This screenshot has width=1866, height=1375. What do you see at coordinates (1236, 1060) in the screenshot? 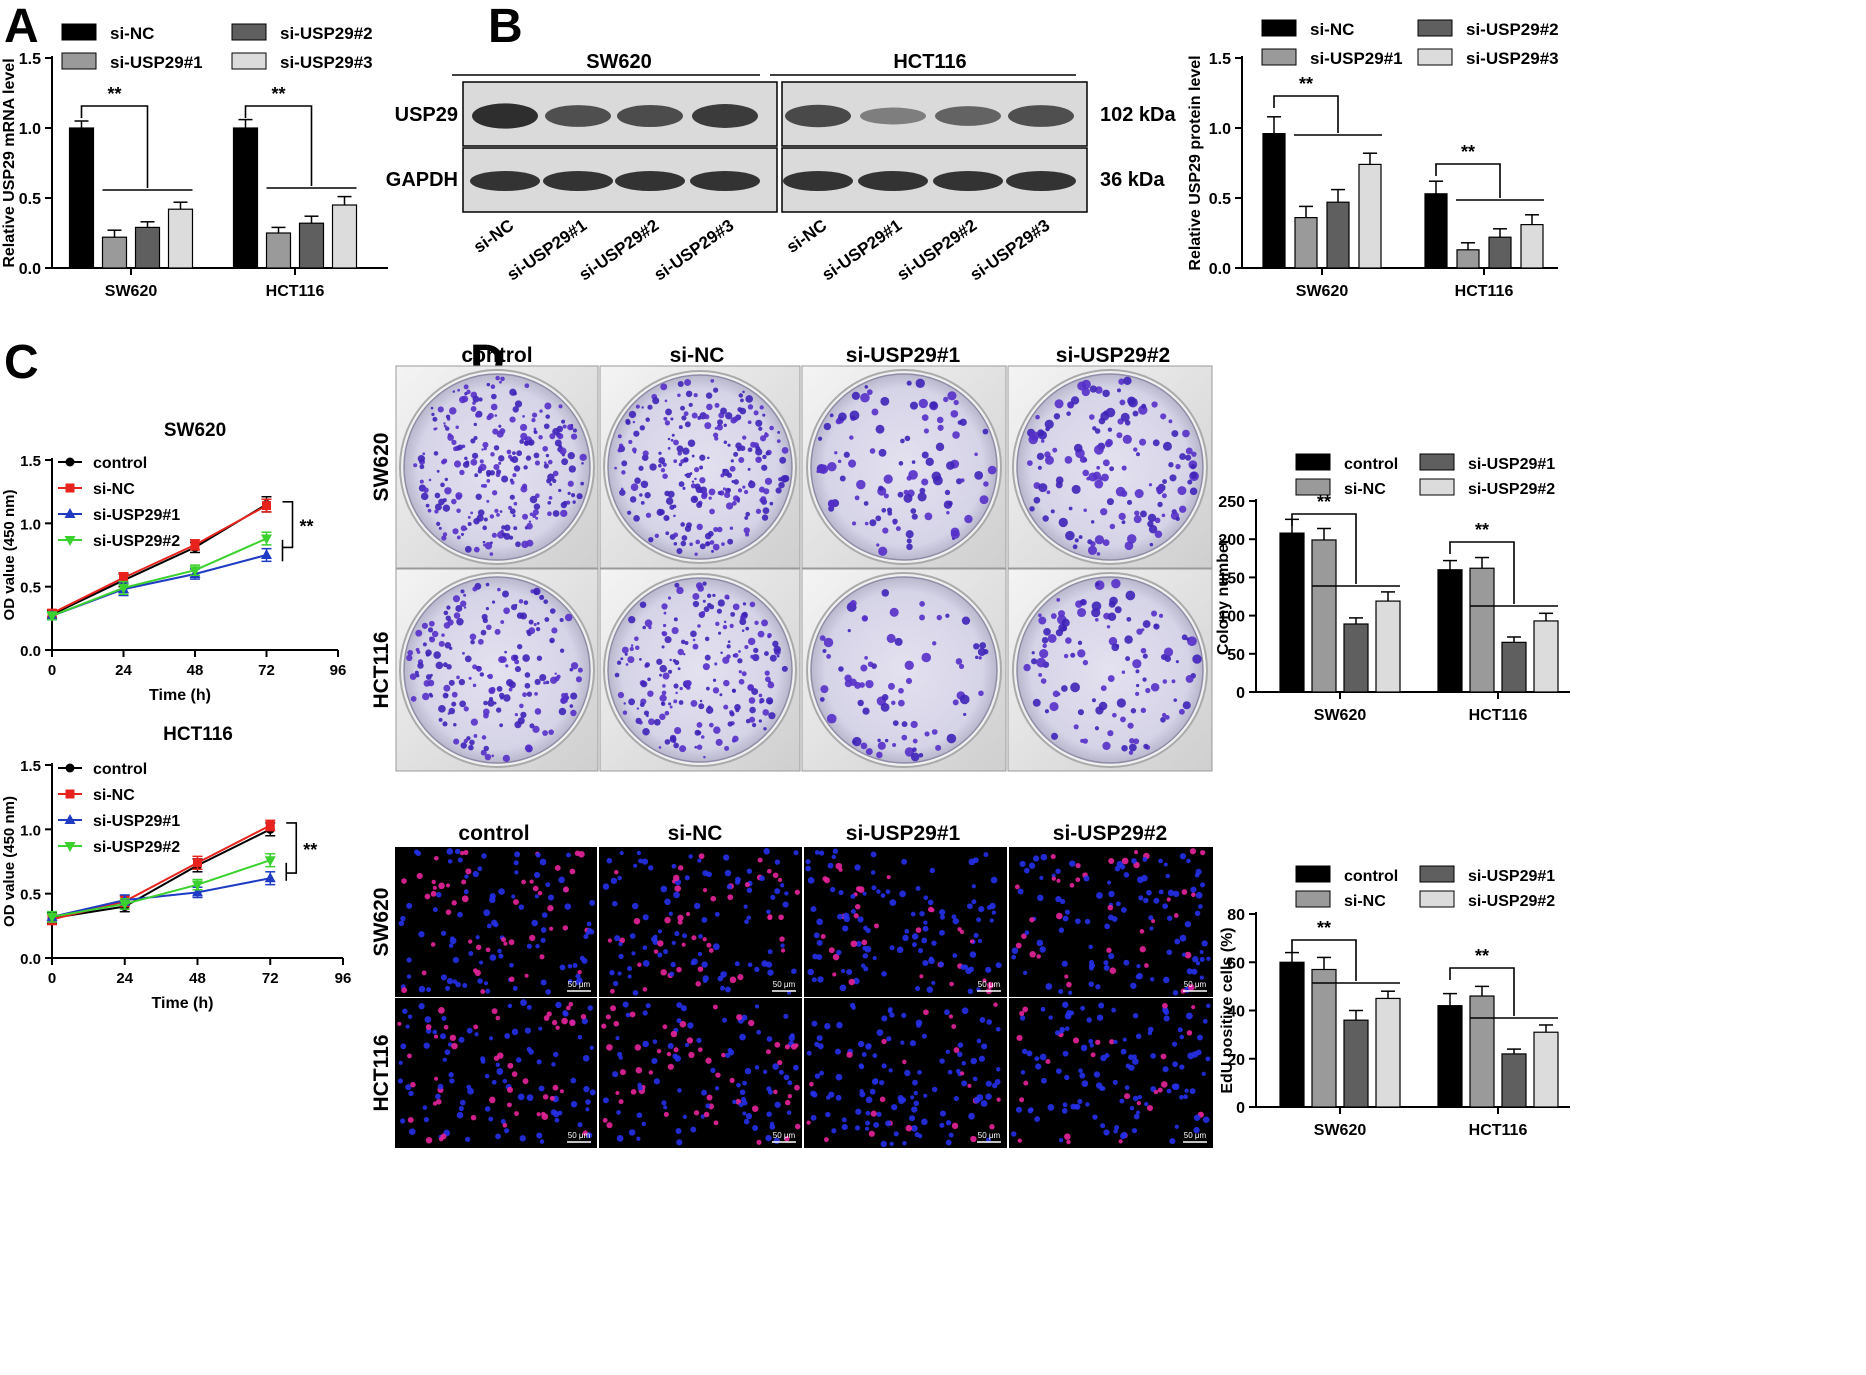
I see `y-tick-label: 20` at bounding box center [1236, 1060].